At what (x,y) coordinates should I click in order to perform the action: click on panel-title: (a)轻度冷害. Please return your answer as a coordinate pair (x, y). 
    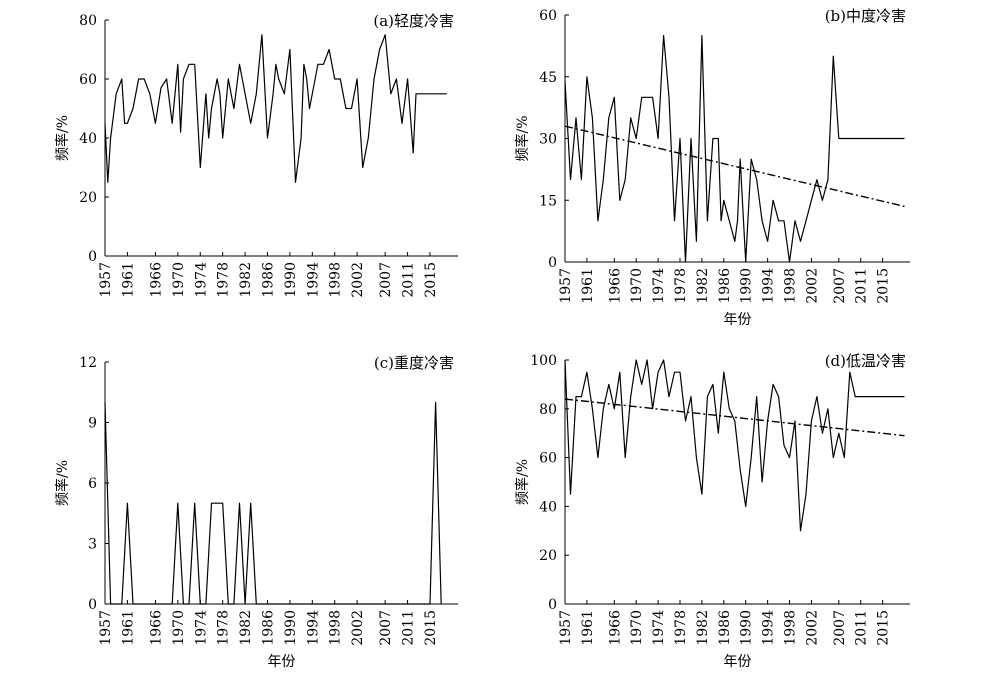
    Looking at the image, I should click on (413, 21).